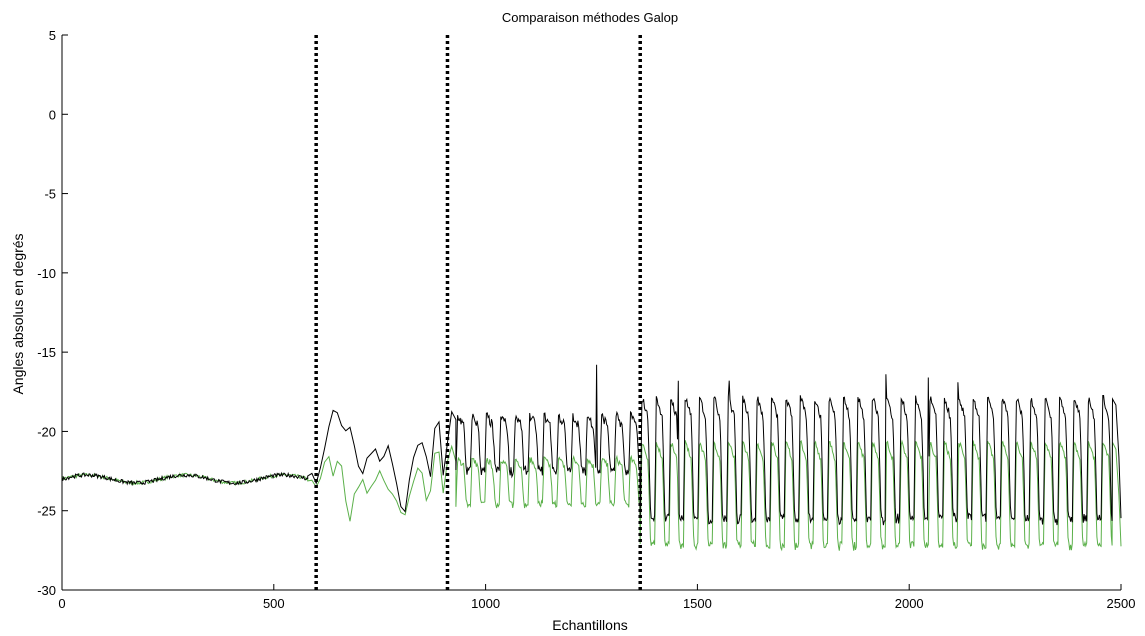 The image size is (1145, 636). Describe the element at coordinates (1121, 603) in the screenshot. I see `x-tick-label-5: 2500` at that location.